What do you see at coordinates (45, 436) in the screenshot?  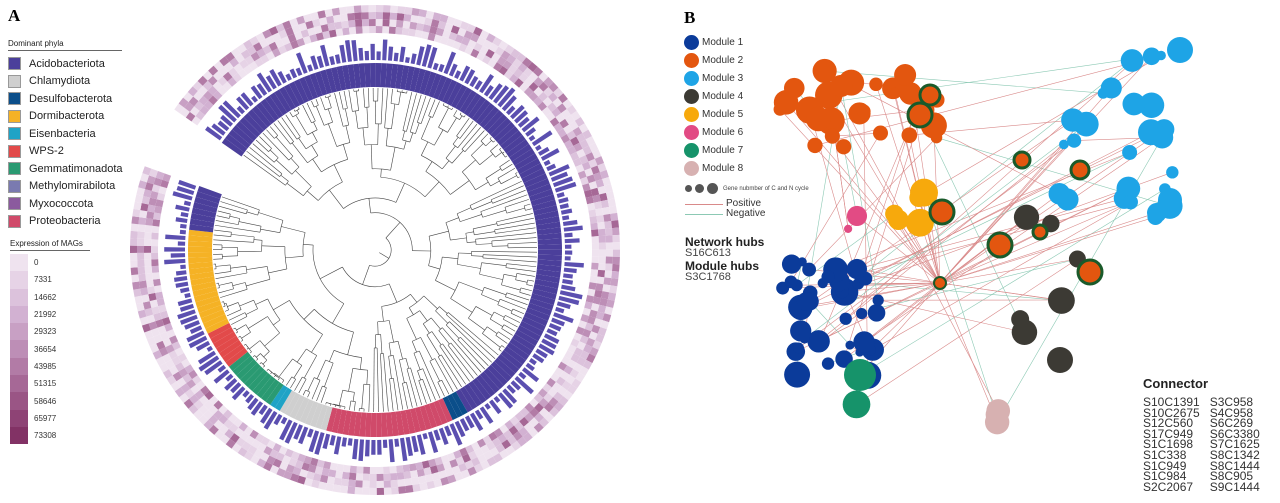 I see `expression-value: 73308` at bounding box center [45, 436].